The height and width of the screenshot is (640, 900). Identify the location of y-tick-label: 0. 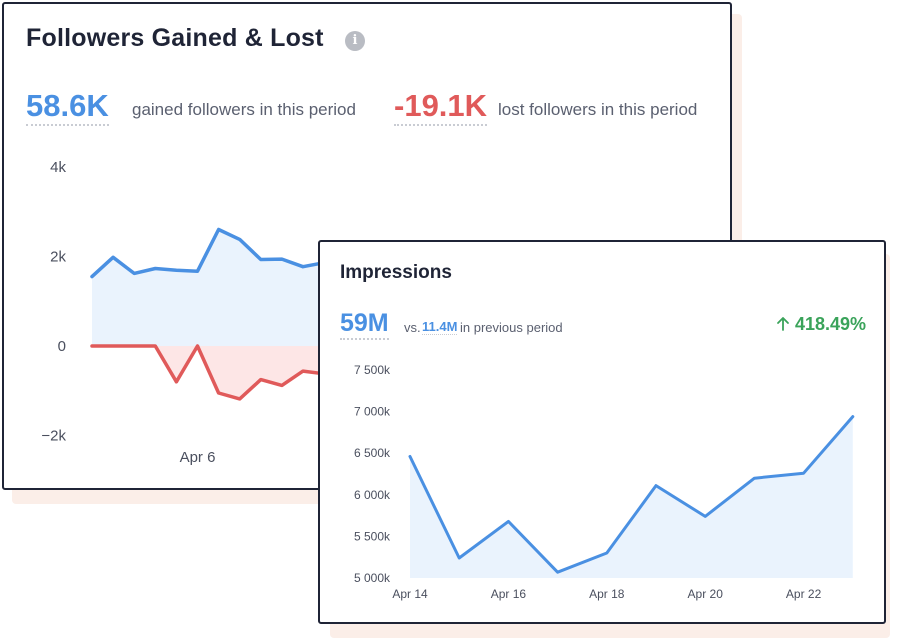
(62, 346).